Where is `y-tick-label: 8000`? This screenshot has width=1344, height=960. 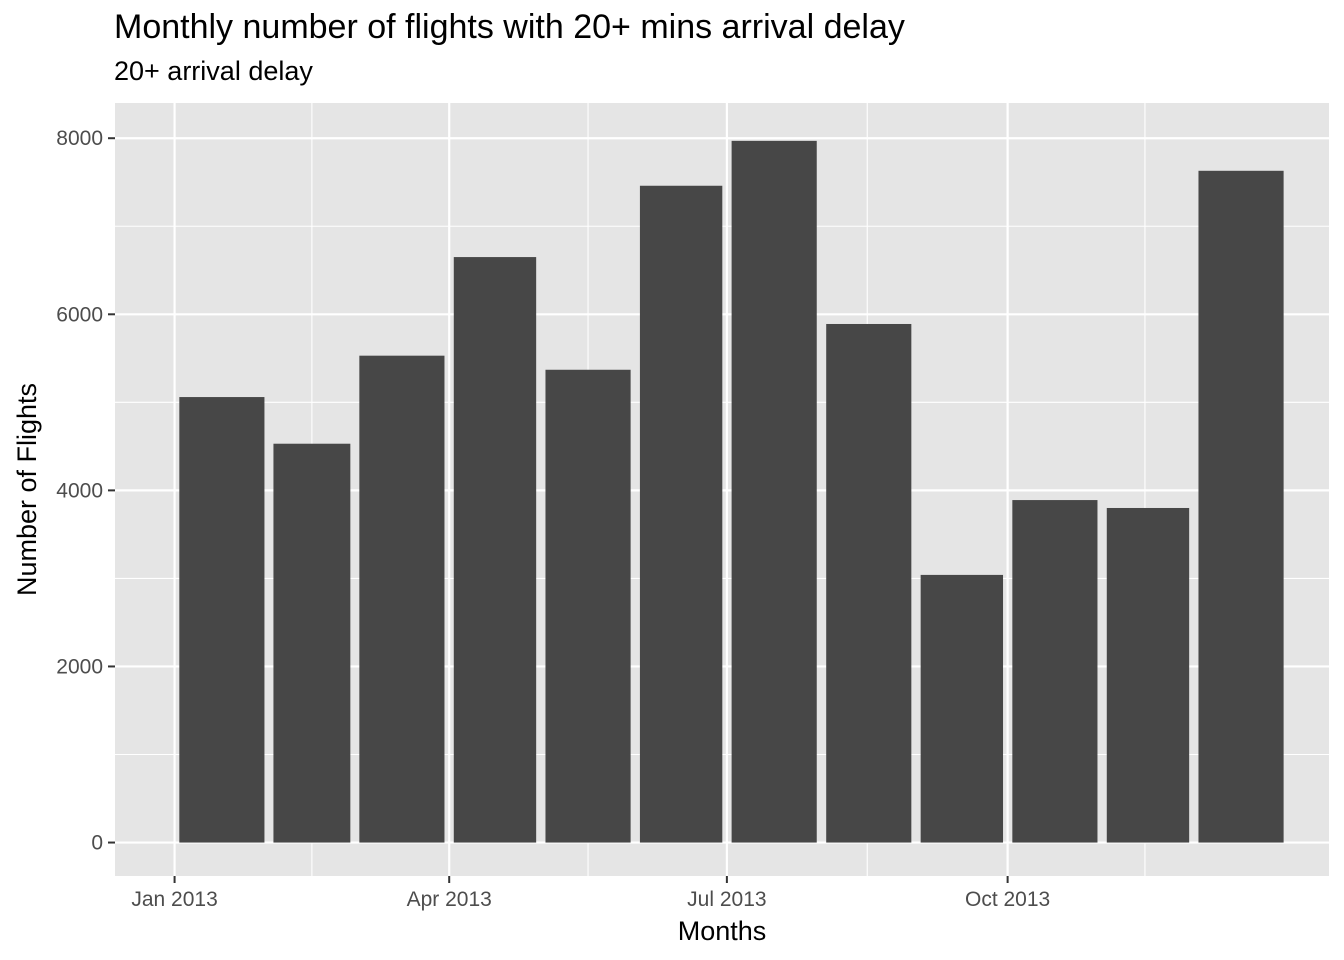
y-tick-label: 8000 is located at coordinates (79, 138).